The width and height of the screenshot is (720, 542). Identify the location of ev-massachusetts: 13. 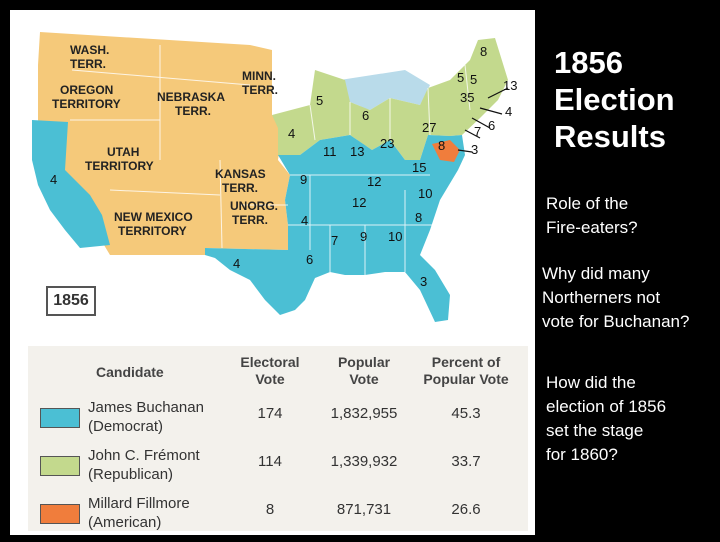
(510, 85).